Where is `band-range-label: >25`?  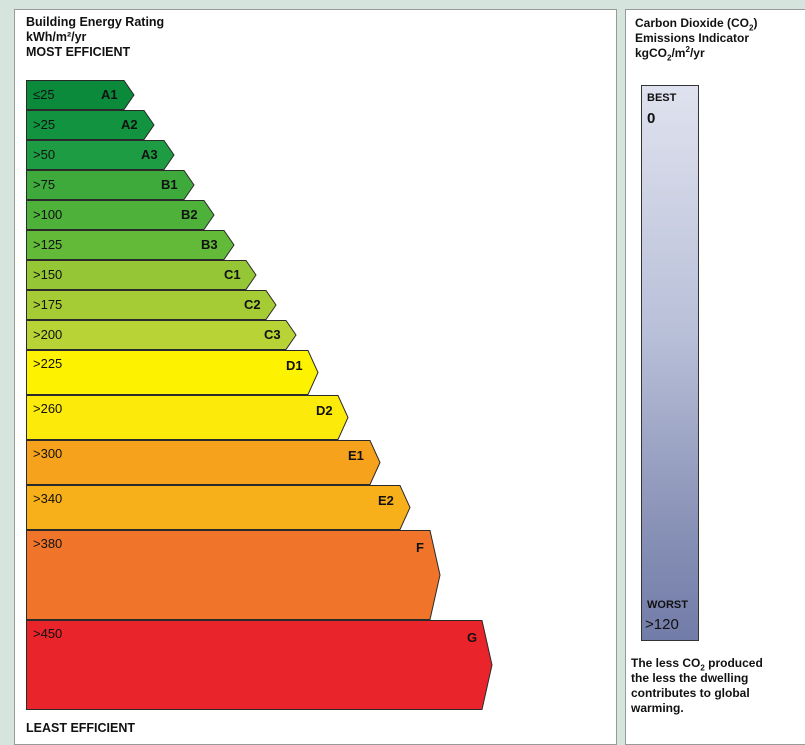 band-range-label: >25 is located at coordinates (44, 124).